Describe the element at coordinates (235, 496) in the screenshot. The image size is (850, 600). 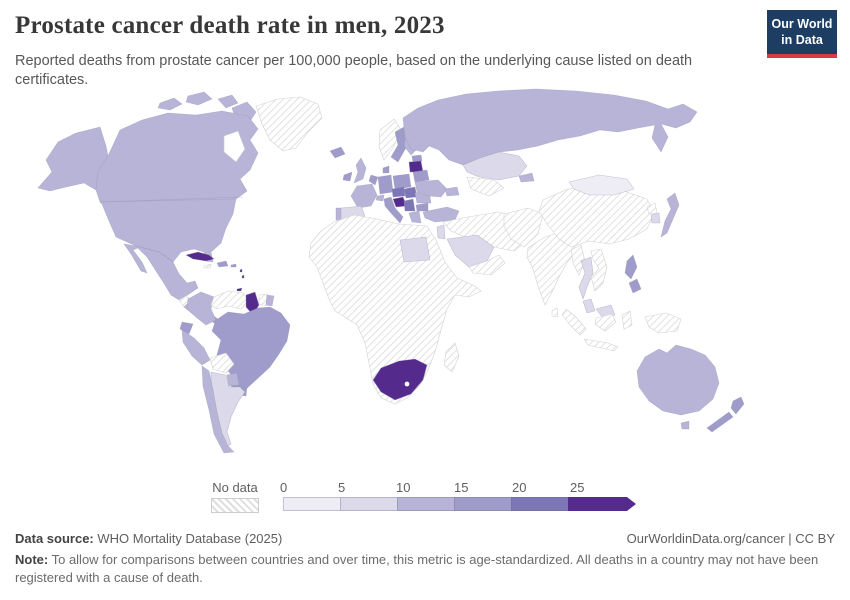
I see `legend-no-data: No data` at that location.